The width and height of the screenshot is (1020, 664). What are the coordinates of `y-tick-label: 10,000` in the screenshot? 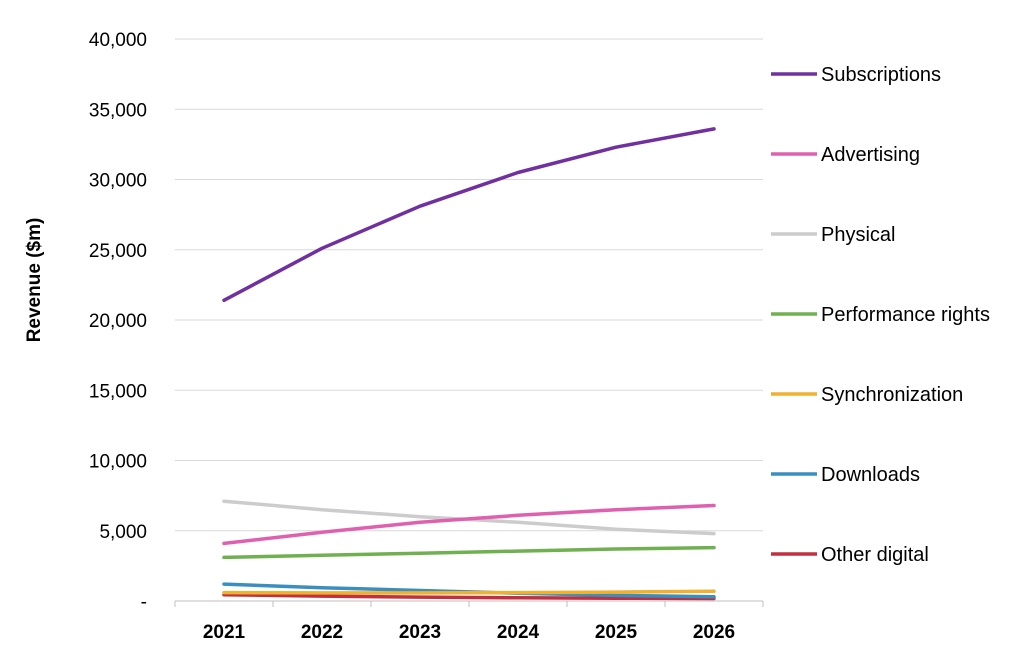 It's located at (118, 462).